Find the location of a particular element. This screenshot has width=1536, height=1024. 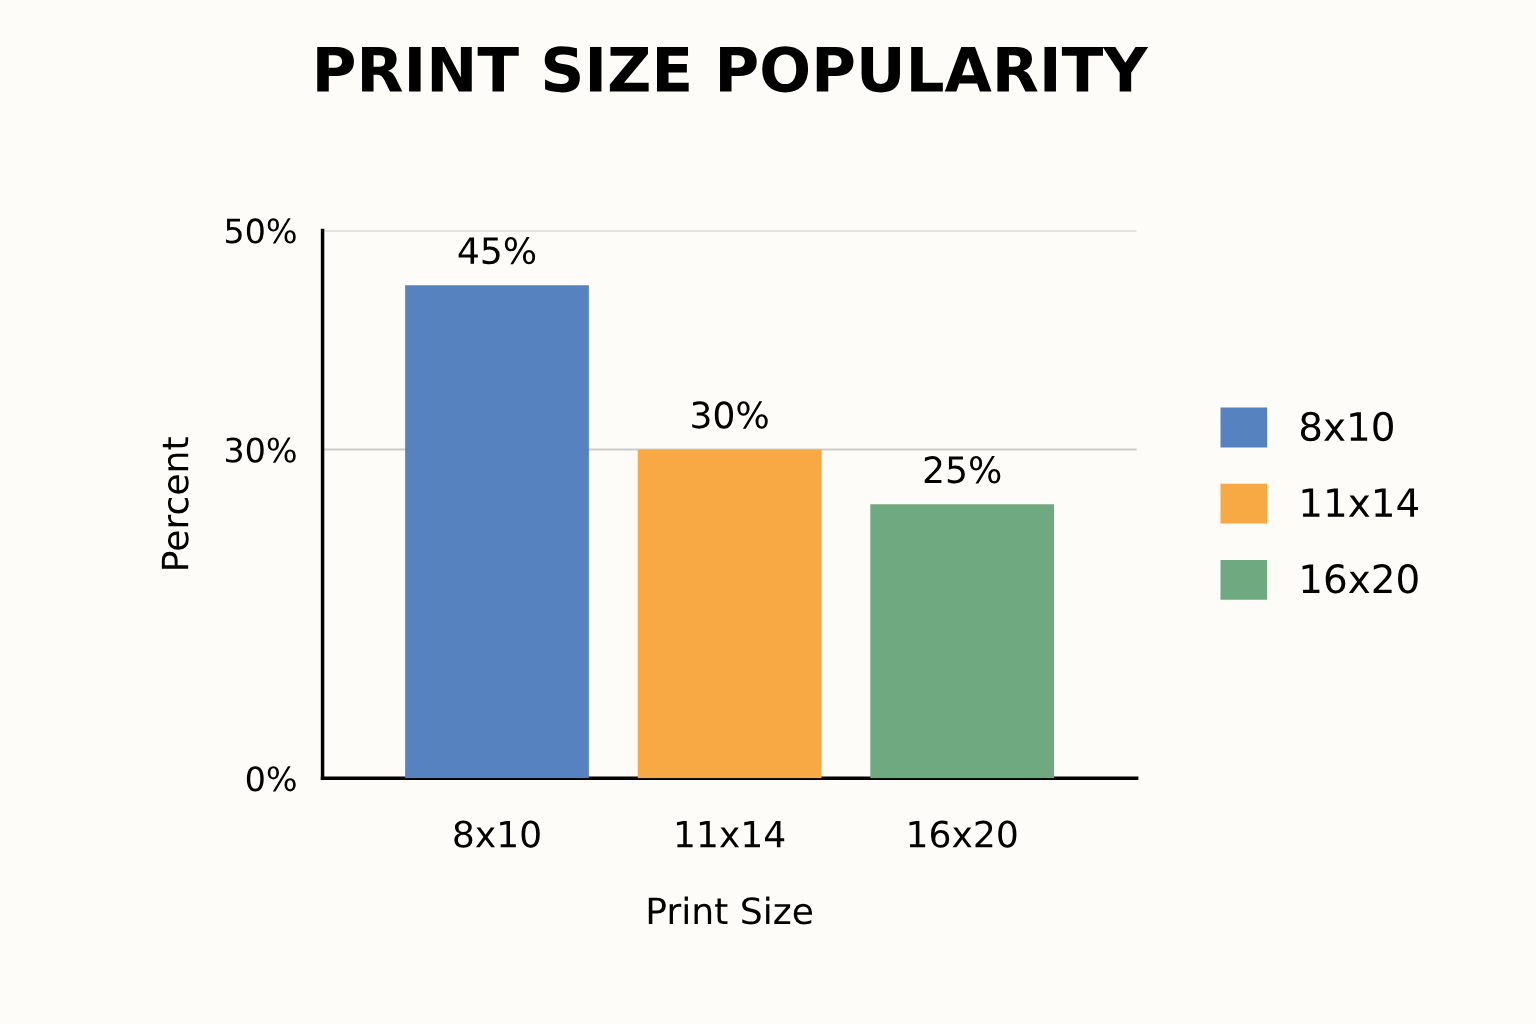

y-tick-label: 50% is located at coordinates (261, 231).